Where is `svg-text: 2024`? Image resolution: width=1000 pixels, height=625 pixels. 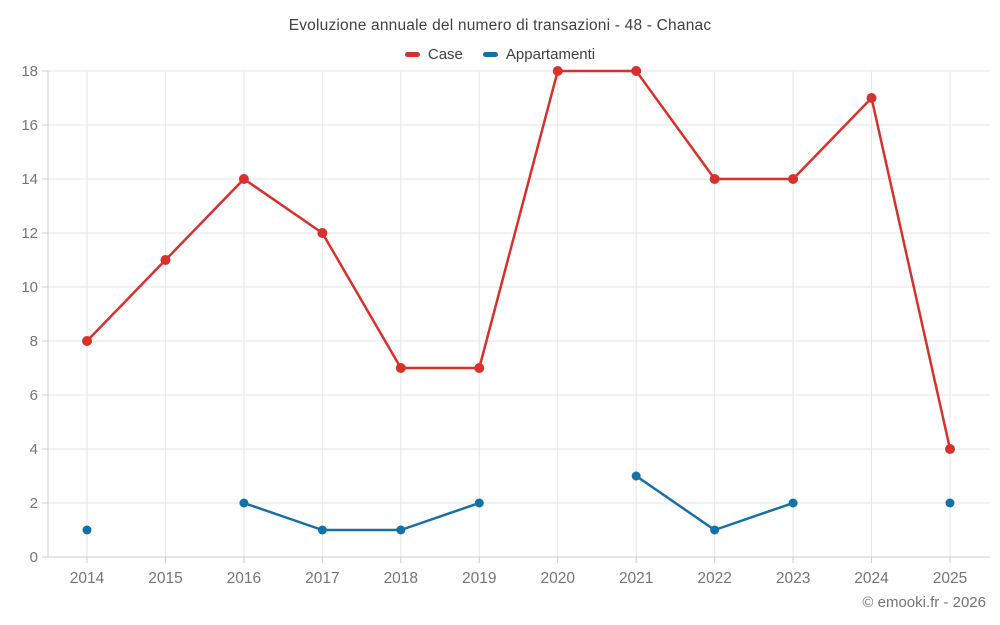
svg-text: 2024 is located at coordinates (871, 578).